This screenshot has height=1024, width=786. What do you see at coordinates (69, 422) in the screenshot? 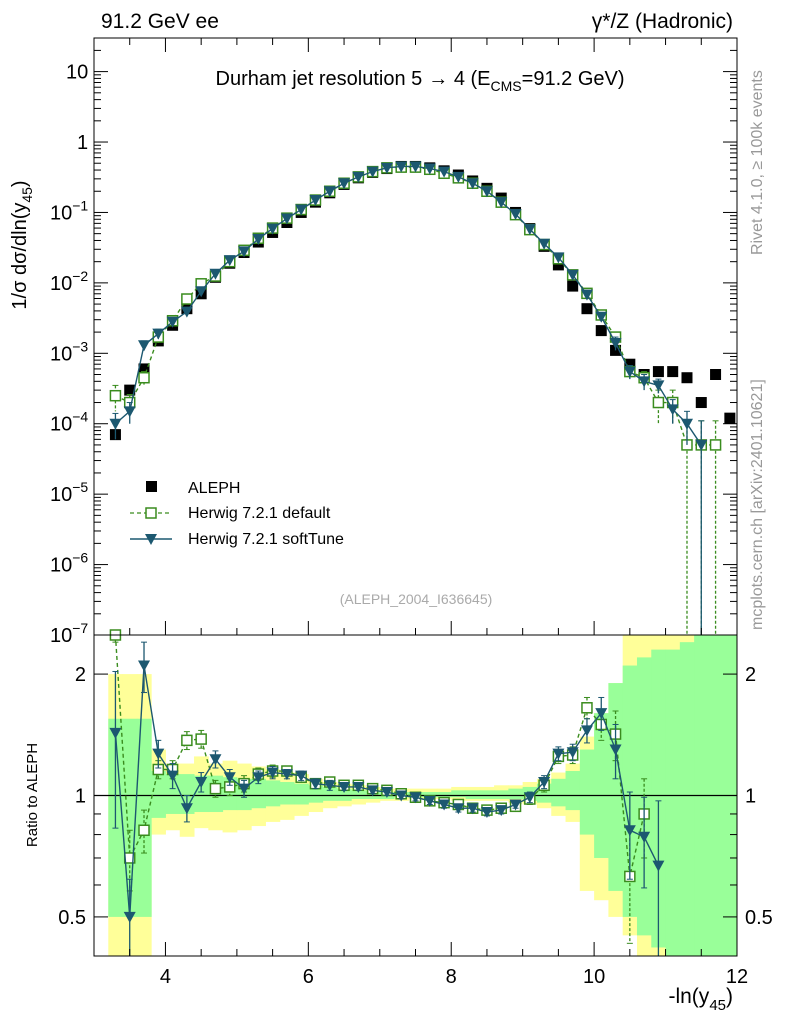
I see `y-tick-label: 10⁻⁴` at bounding box center [69, 422].